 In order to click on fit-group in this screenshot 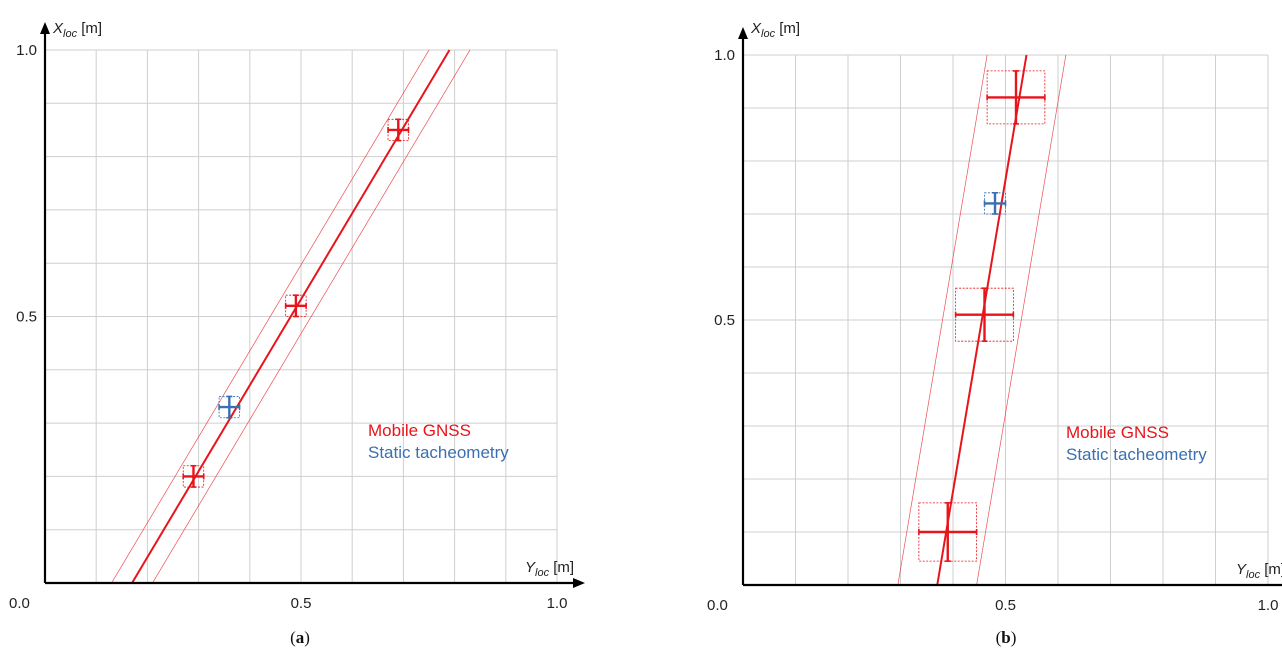, I will do `click(982, 320)`.